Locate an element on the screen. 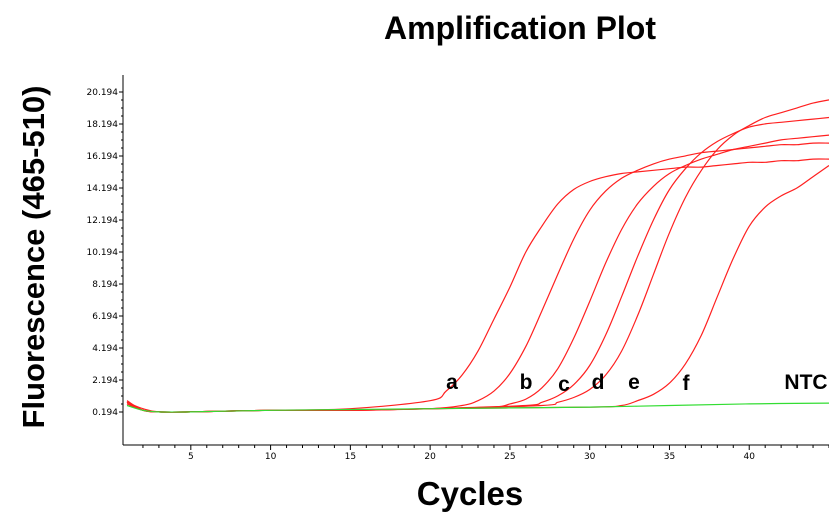 This screenshot has height=519, width=829. series-line-ntc is located at coordinates (477, 407).